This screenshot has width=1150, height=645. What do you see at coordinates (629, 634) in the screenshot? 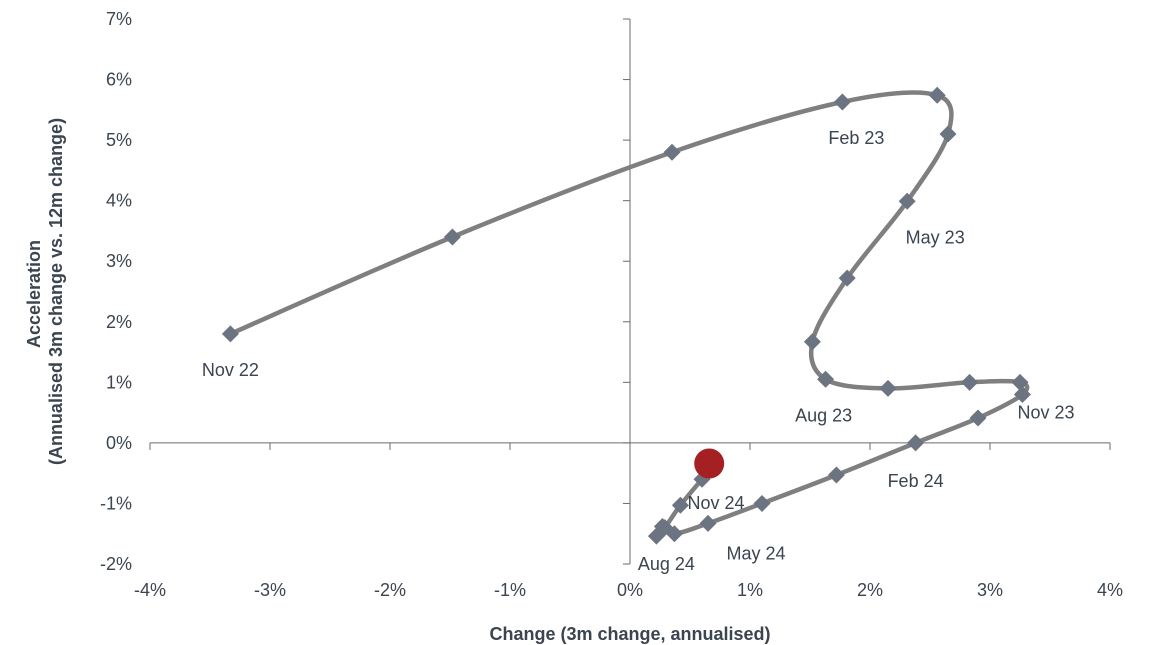
I see `x-axis-title: Change (3m change, annualised)` at bounding box center [629, 634].